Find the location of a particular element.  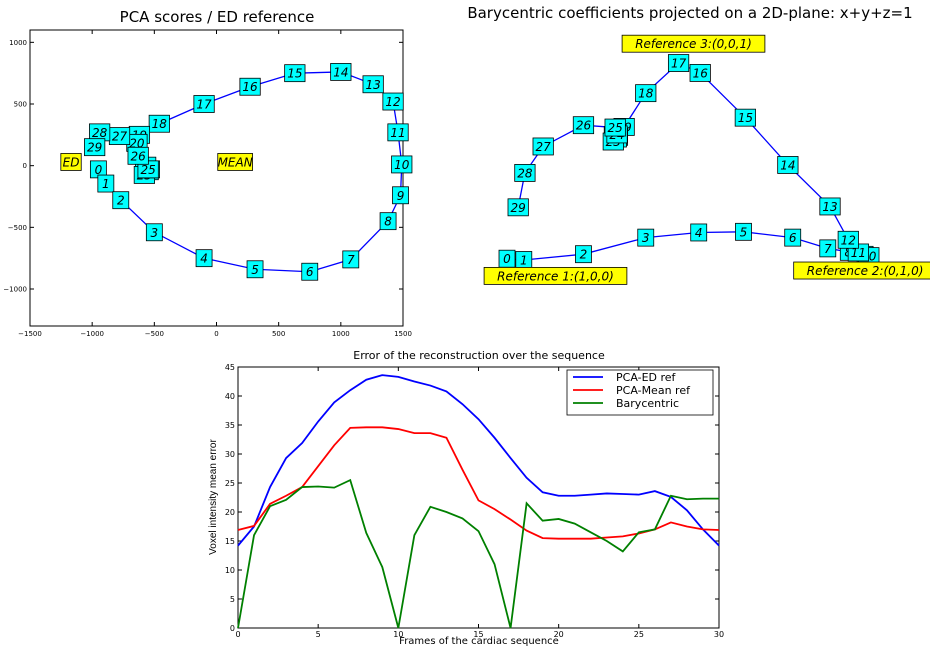

pca-point-18: 18 is located at coordinates (159, 123).